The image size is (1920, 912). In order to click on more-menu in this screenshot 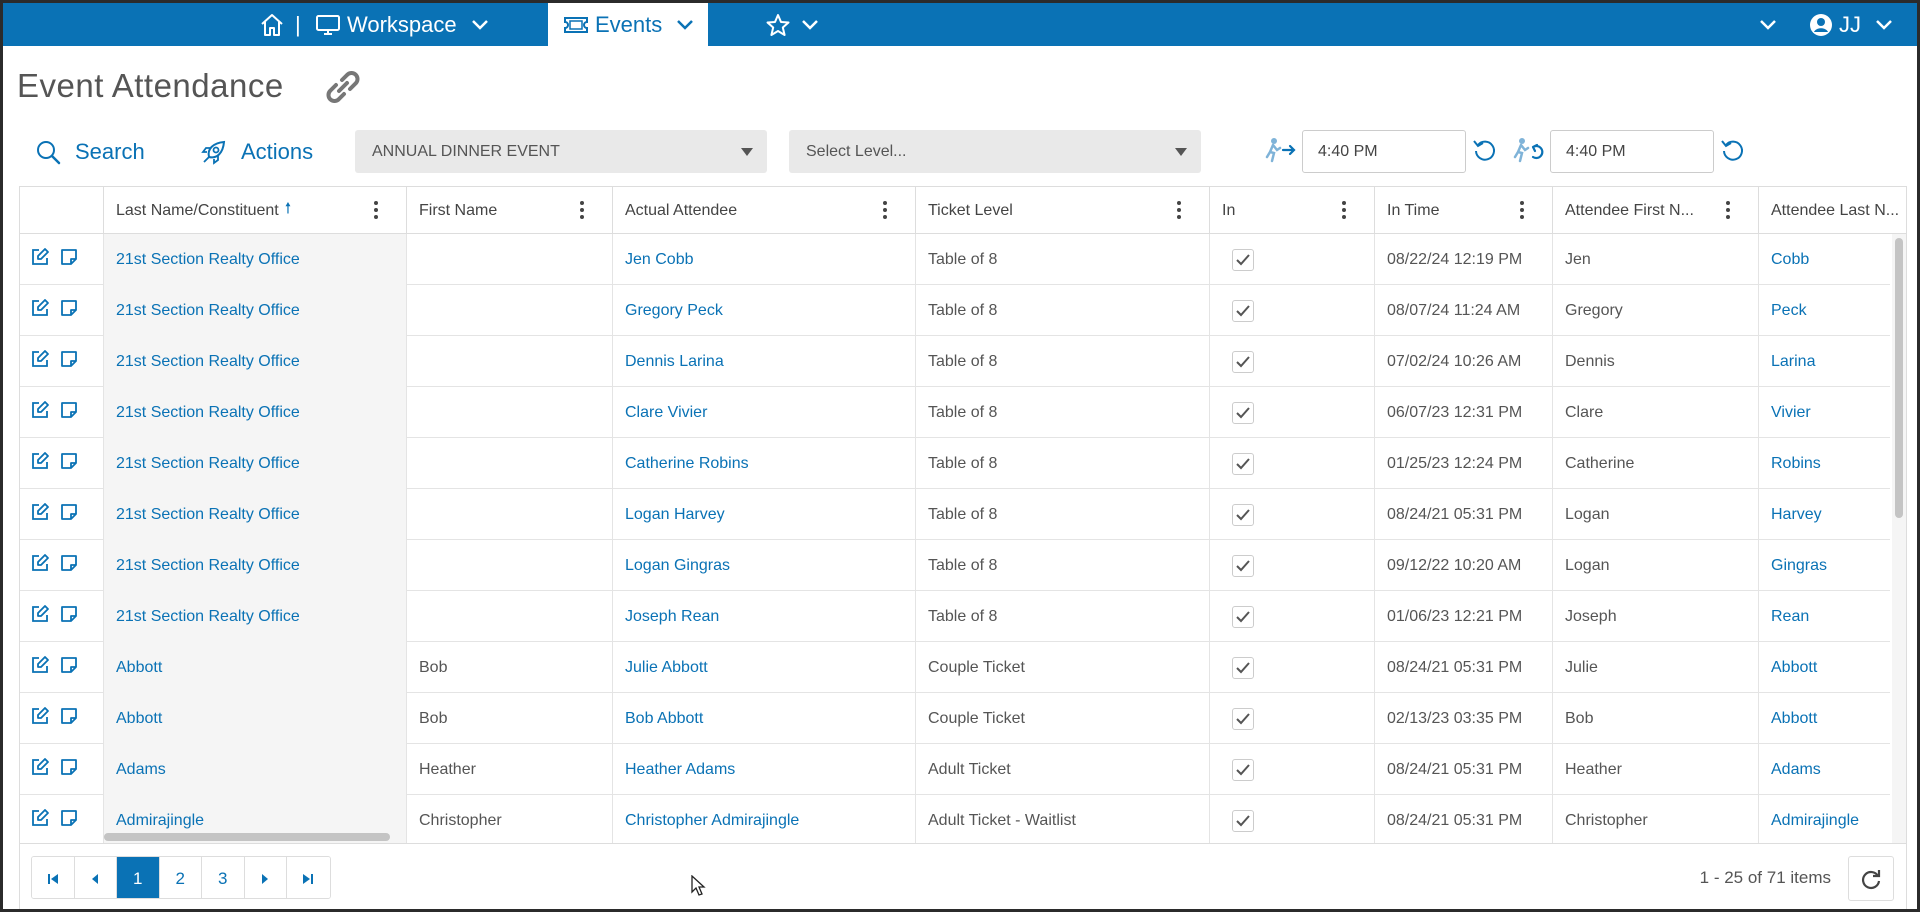, I will do `click(1768, 24)`.